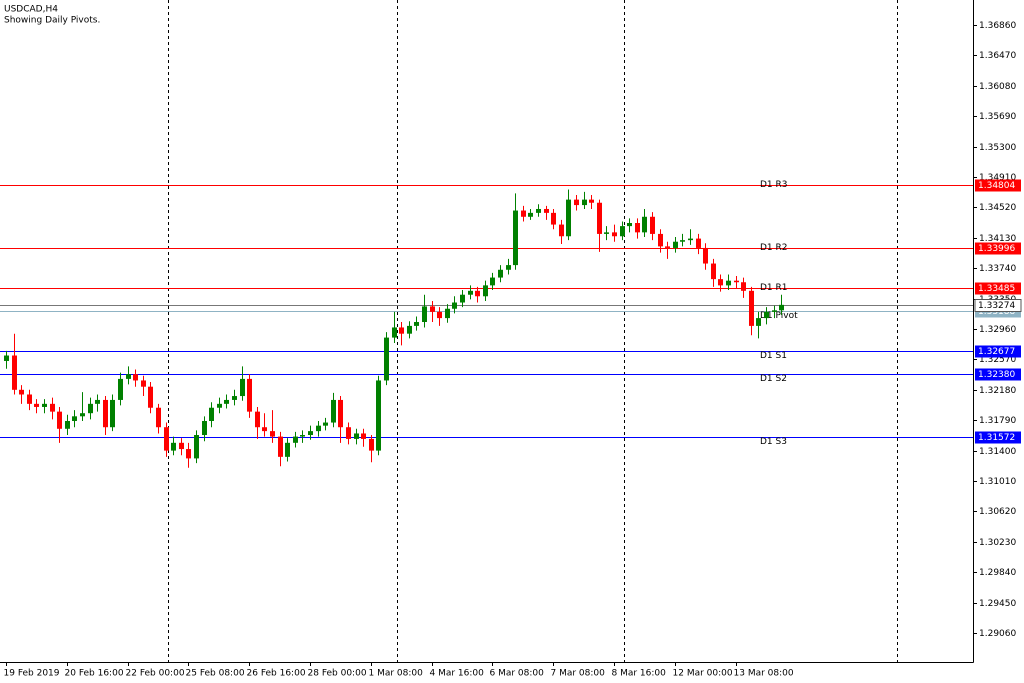 This screenshot has height=683, width=1024. I want to click on x-tick-label: 6 Mar 08:00, so click(517, 674).